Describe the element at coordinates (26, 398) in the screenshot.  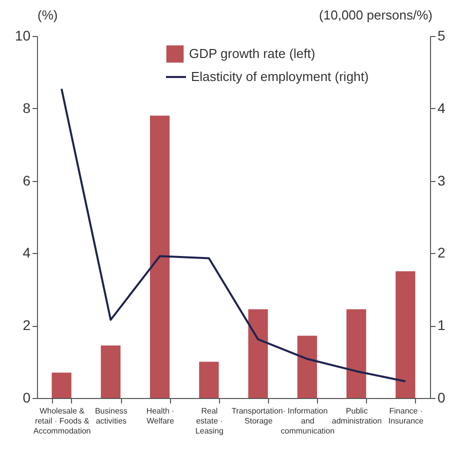
I see `y-tick-label: 0` at that location.